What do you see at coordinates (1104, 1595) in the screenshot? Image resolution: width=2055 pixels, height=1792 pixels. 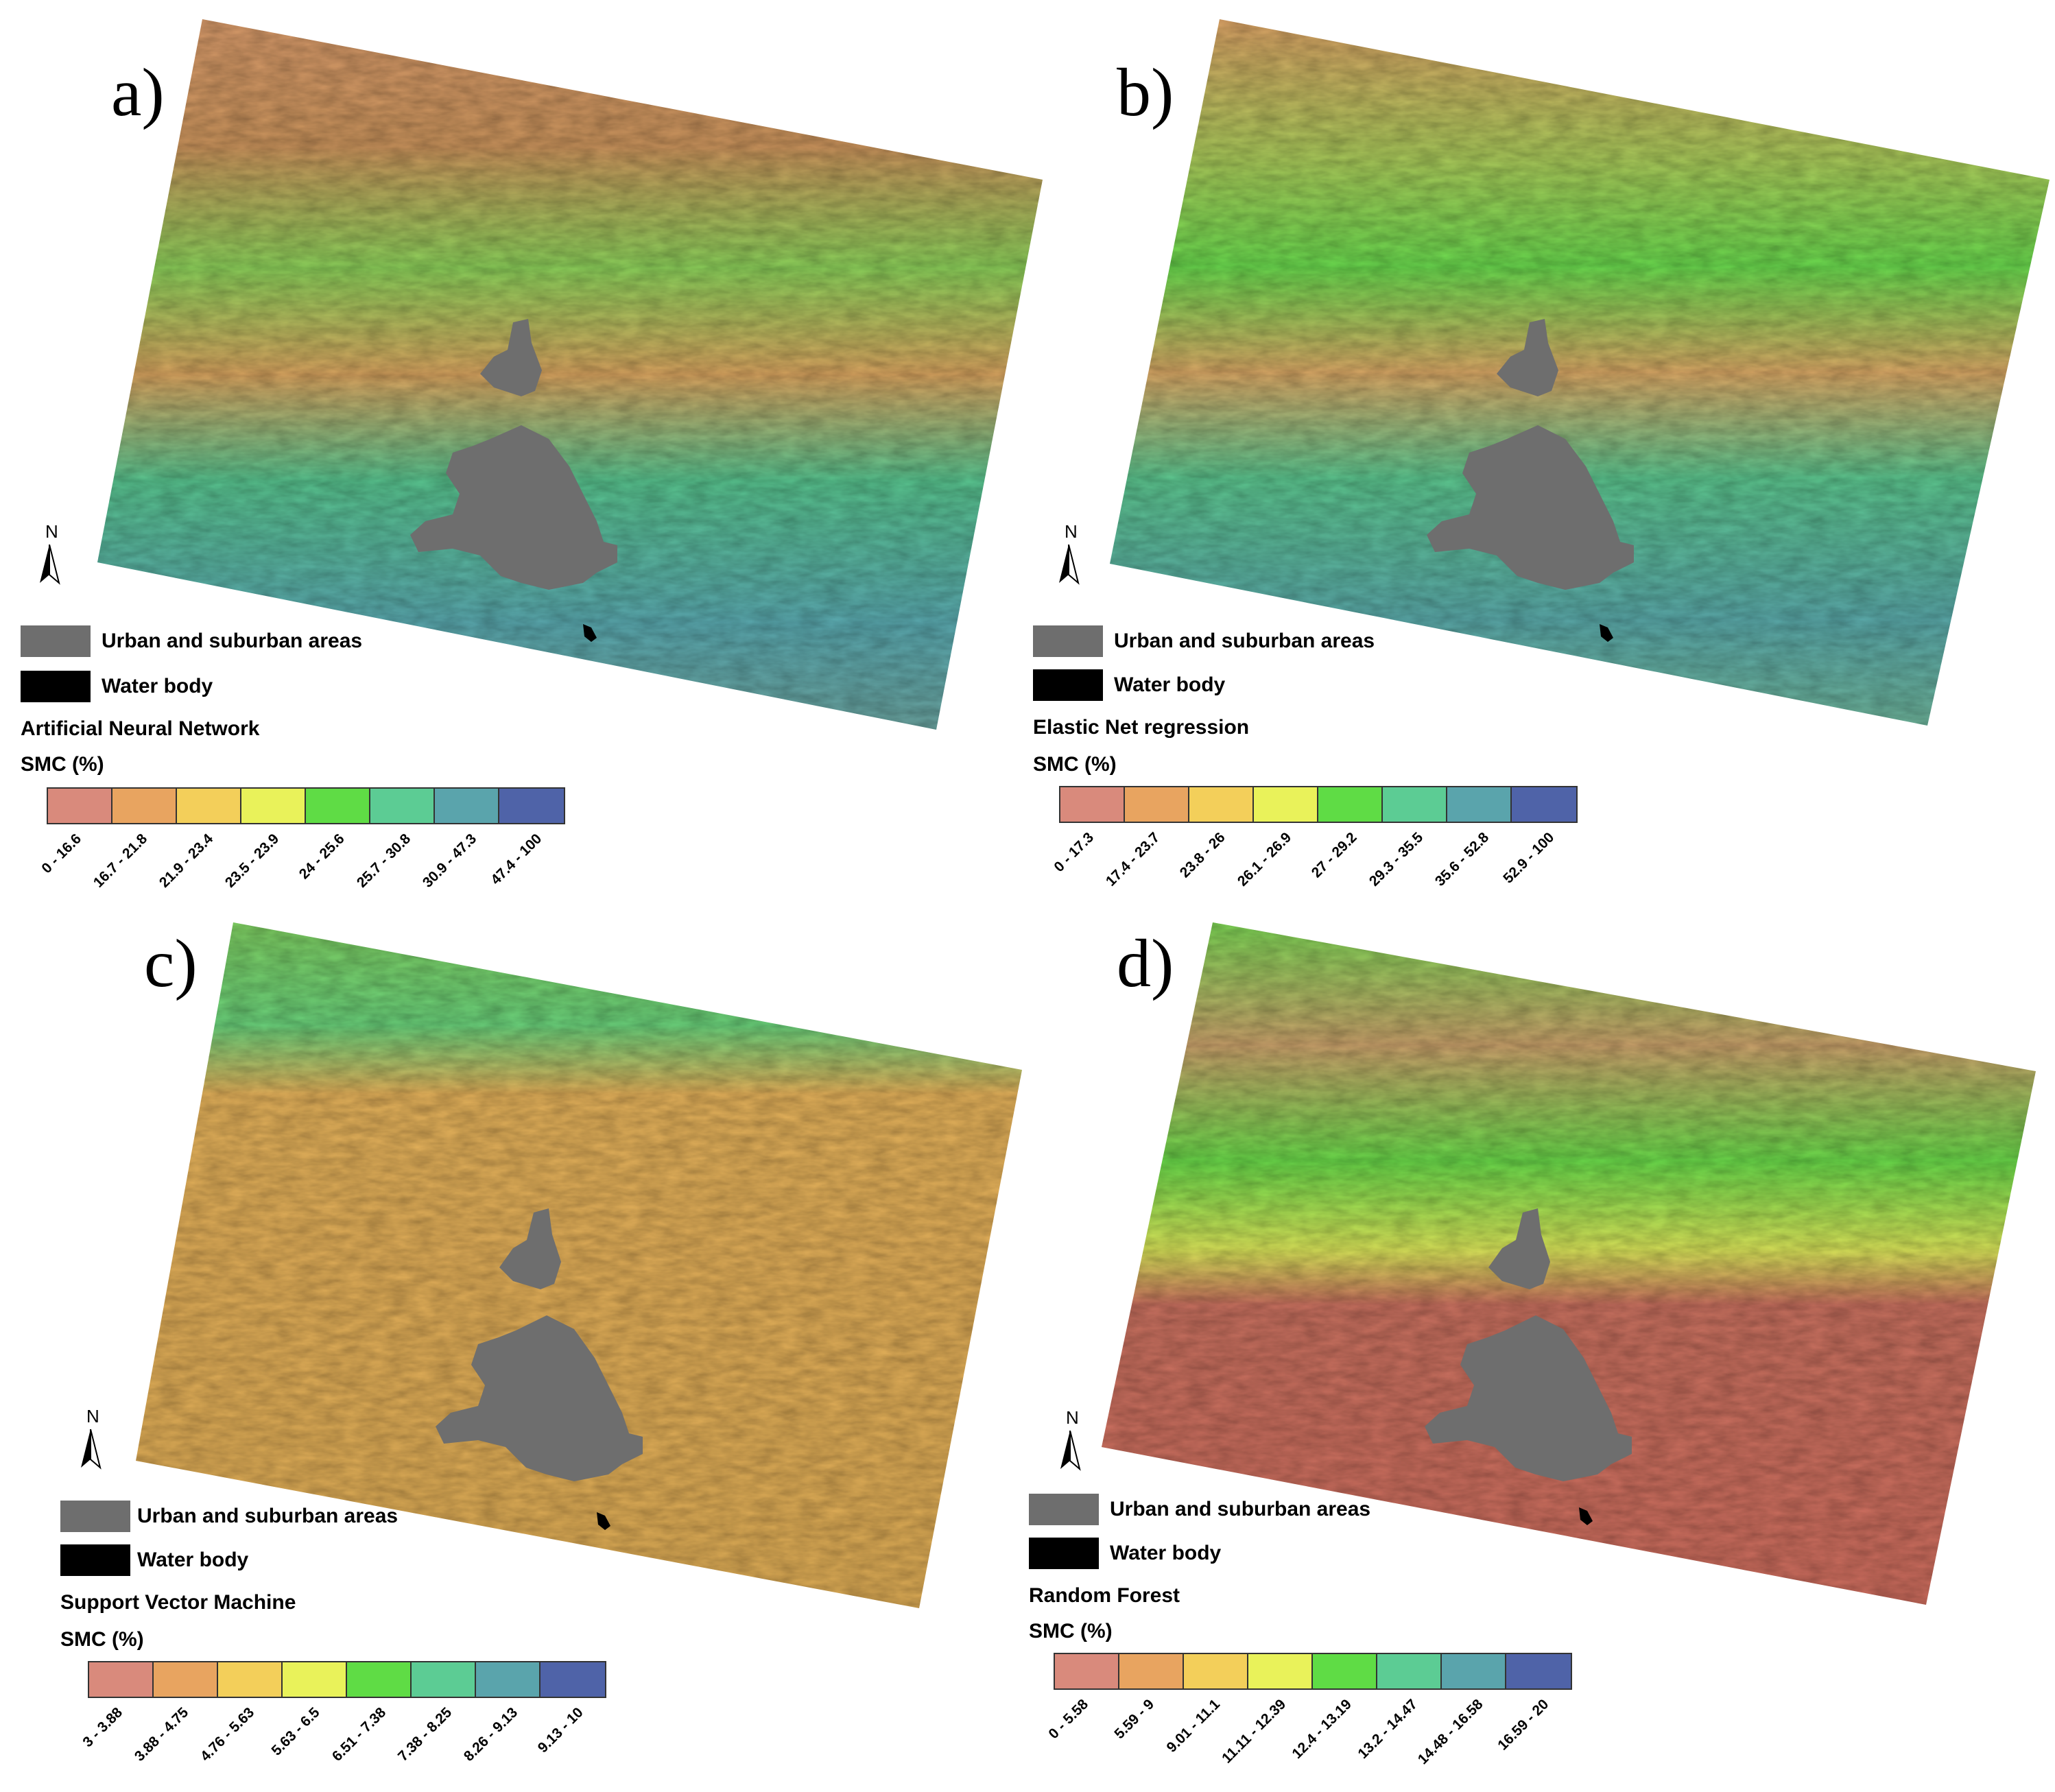 I see `model-name: Random Forest` at bounding box center [1104, 1595].